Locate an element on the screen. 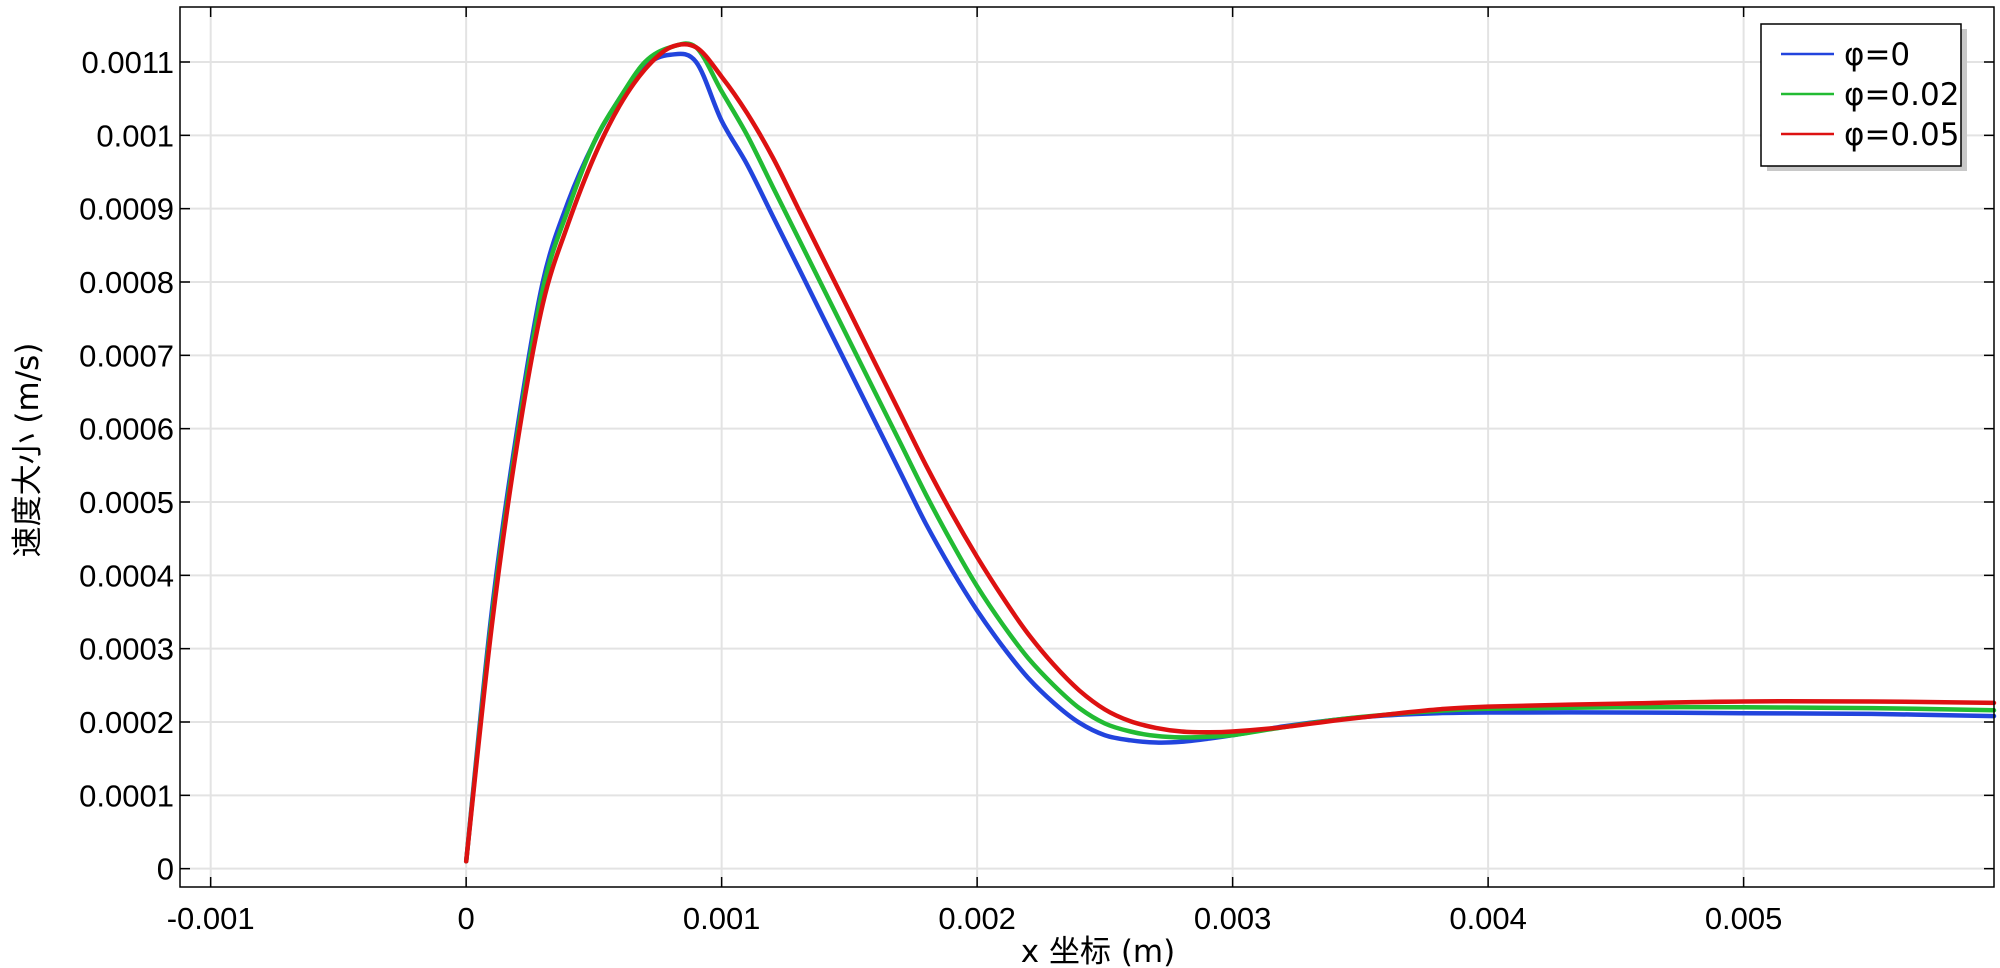 The height and width of the screenshot is (968, 2000). x-tick-label: 0 is located at coordinates (466, 918).